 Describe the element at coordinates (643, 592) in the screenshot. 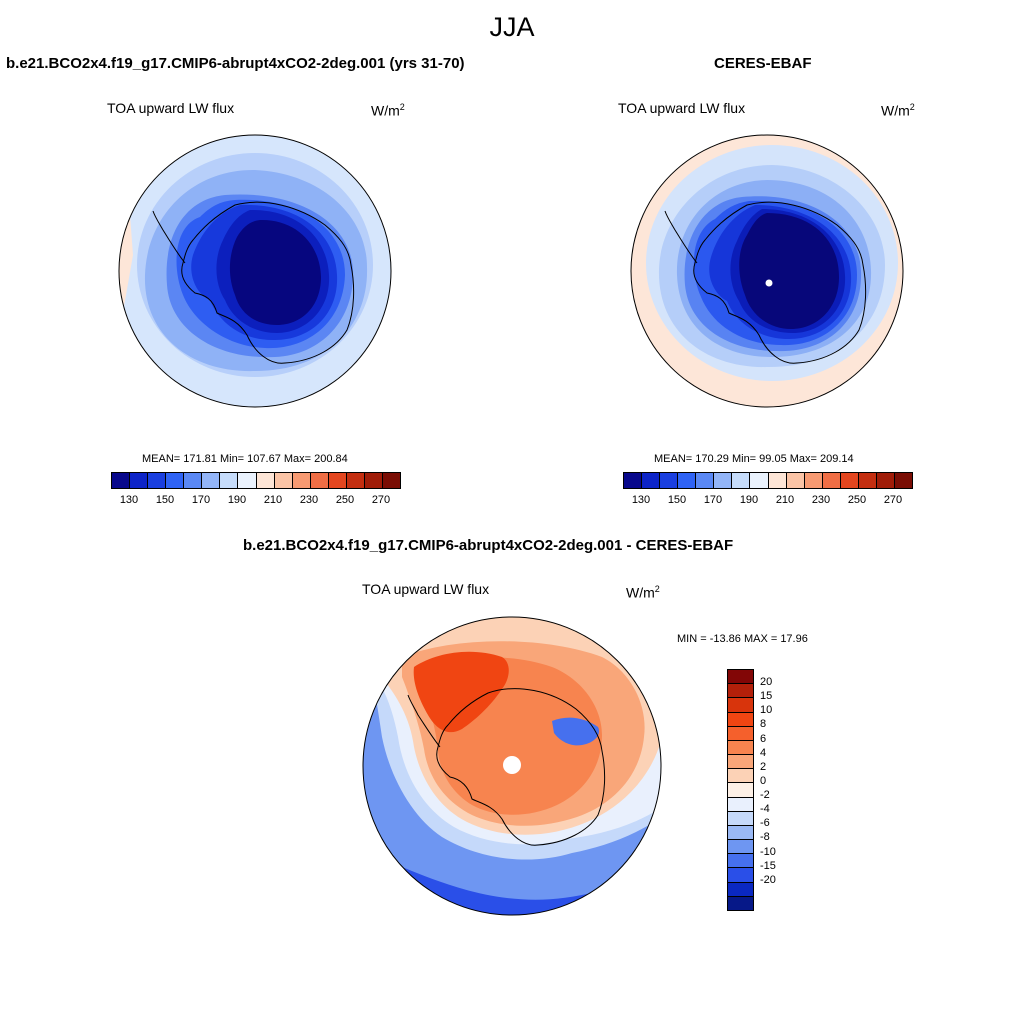

I see `panel-3-units: W/m2` at that location.